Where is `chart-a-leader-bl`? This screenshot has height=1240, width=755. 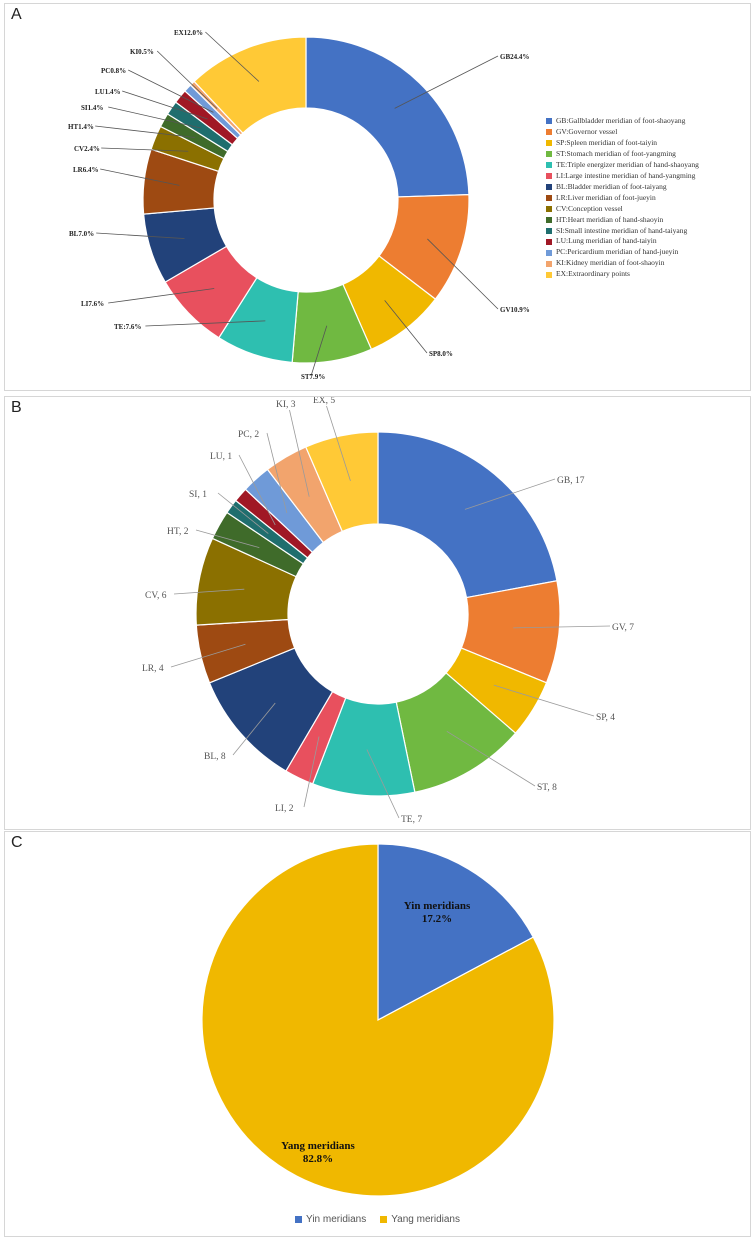
chart-a-leader-bl is located at coordinates (140, 235).